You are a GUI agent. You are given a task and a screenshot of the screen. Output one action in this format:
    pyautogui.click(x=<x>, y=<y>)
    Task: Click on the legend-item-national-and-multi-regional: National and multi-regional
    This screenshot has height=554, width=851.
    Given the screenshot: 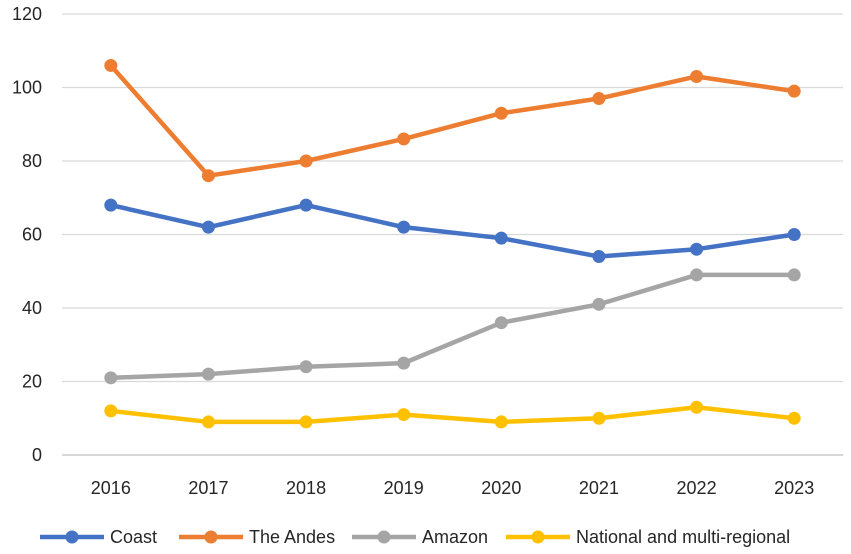 What is the action you would take?
    pyautogui.click(x=648, y=537)
    